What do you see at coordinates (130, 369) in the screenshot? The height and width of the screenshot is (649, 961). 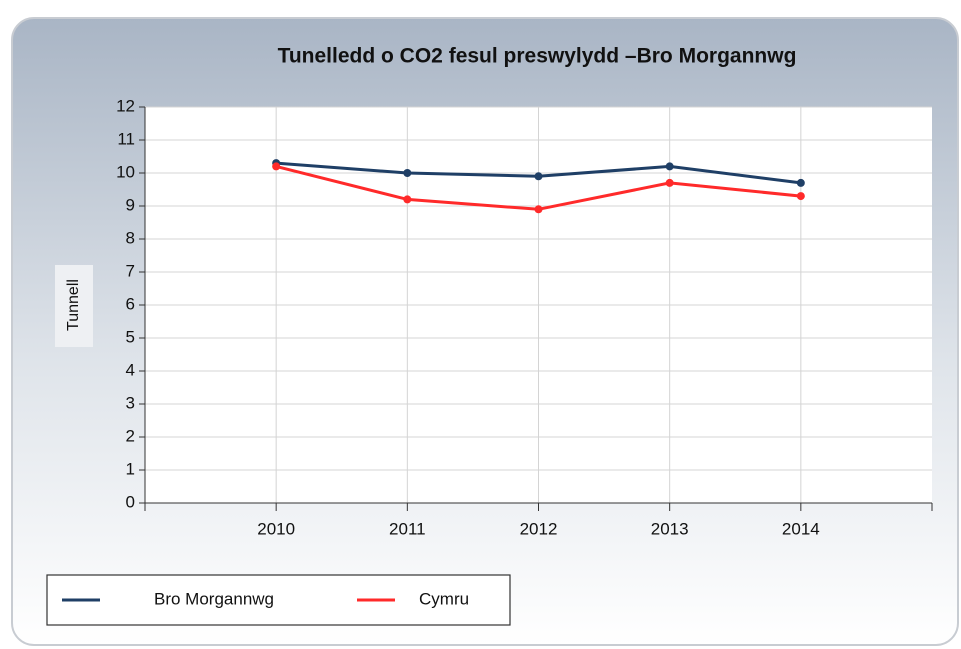 I see `y-tick-label: 4` at bounding box center [130, 369].